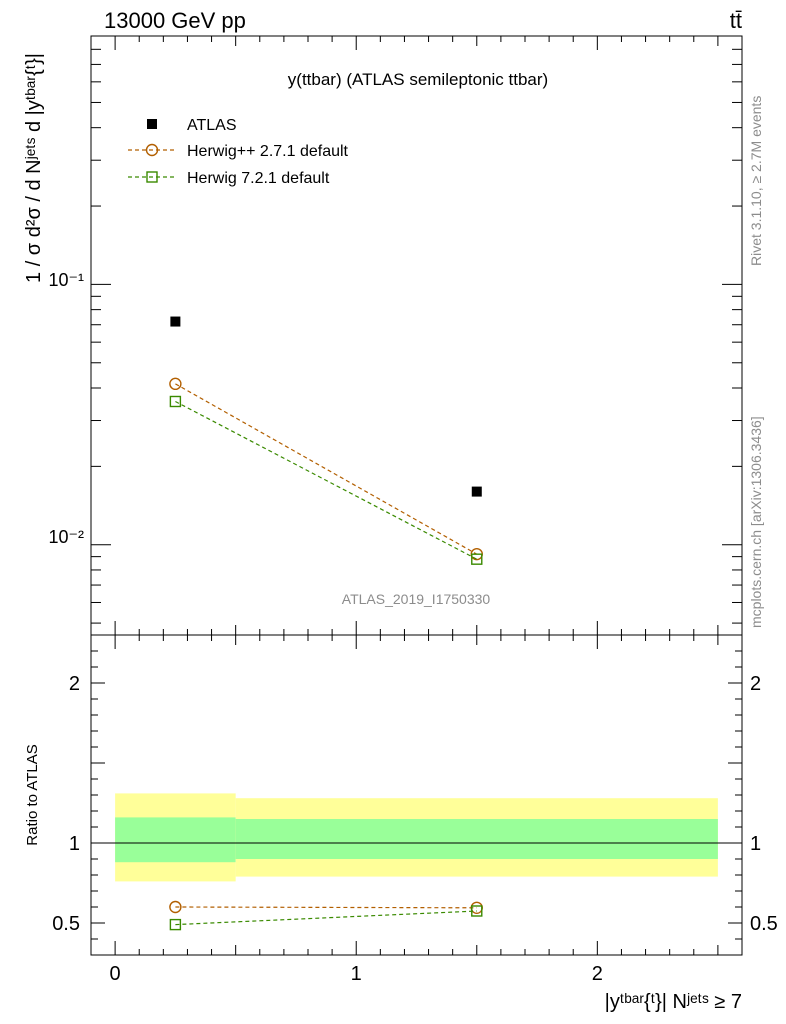  Describe the element at coordinates (175, 20) in the screenshot. I see `beam-energy-label: 13000 GeV pp` at that location.